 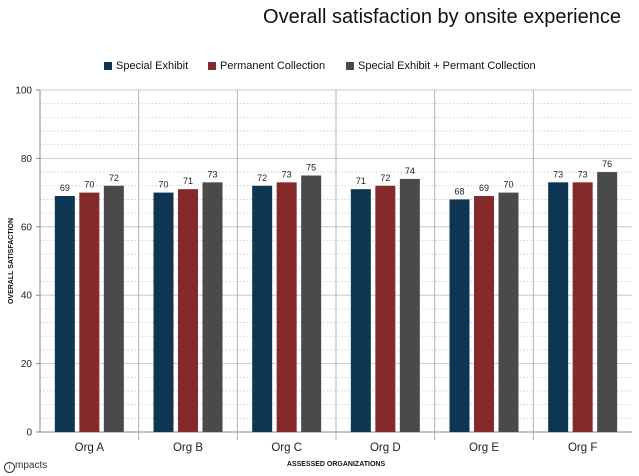 What do you see at coordinates (27, 159) in the screenshot?
I see `y-tick-label: 80` at bounding box center [27, 159].